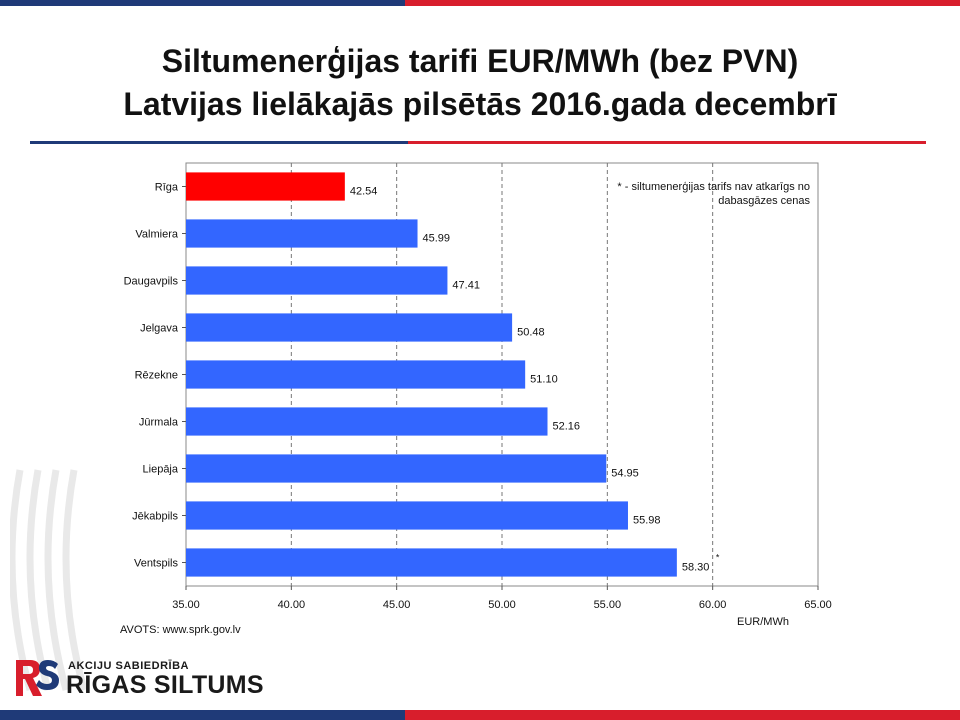  Describe the element at coordinates (165, 685) in the screenshot. I see `logo-name: RĪGAS SILTUMS` at that location.